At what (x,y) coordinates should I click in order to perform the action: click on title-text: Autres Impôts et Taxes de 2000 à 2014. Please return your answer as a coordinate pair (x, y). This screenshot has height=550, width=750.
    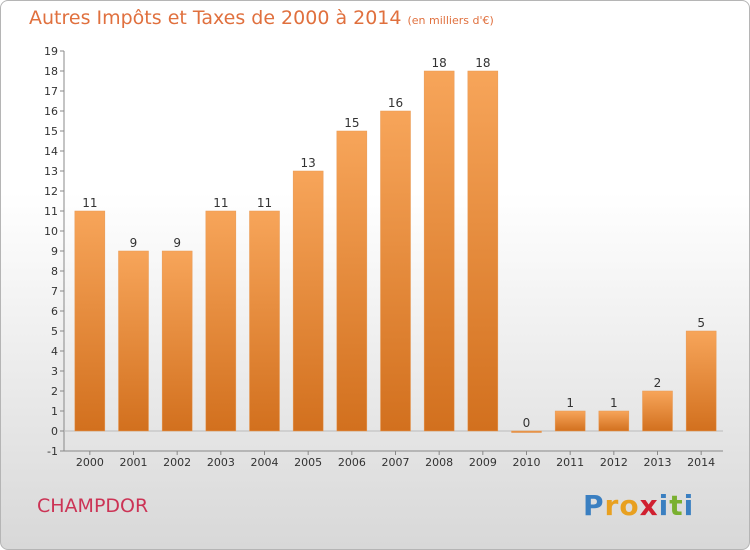
    Looking at the image, I should click on (215, 18).